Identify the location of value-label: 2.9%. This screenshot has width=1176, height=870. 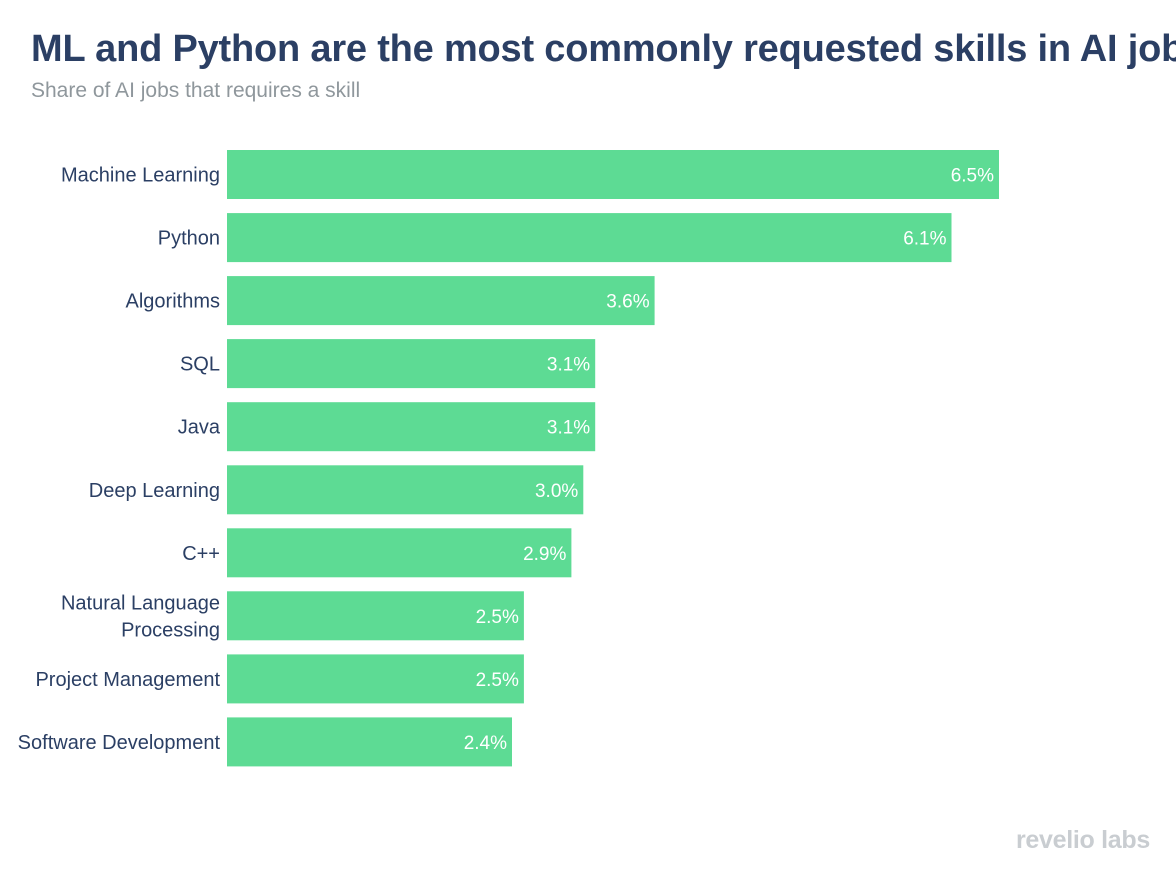
(544, 554).